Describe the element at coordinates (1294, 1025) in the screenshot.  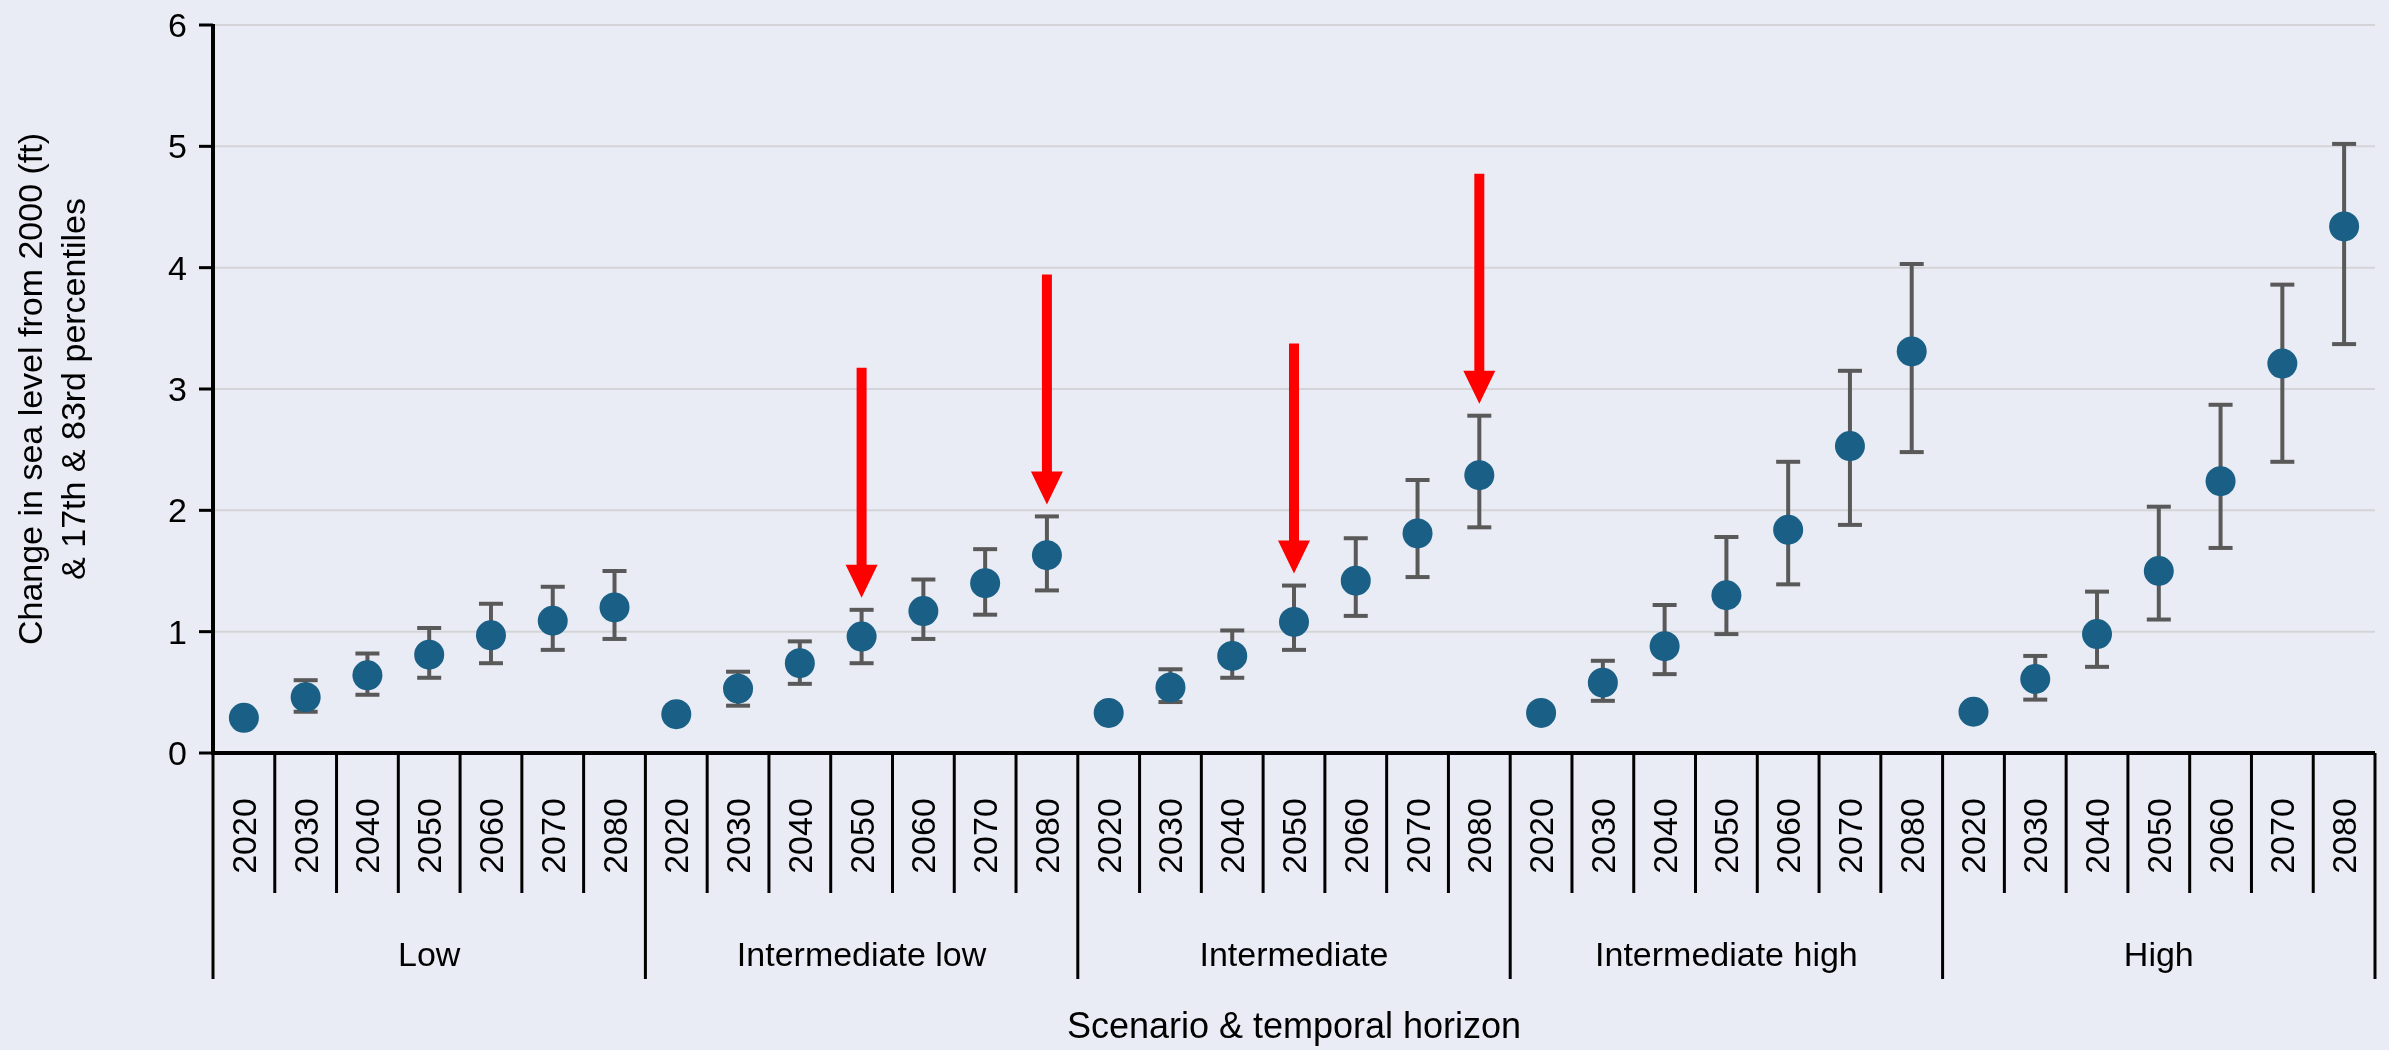
I see `x-axis-title: Scenario & temporal horizon` at that location.